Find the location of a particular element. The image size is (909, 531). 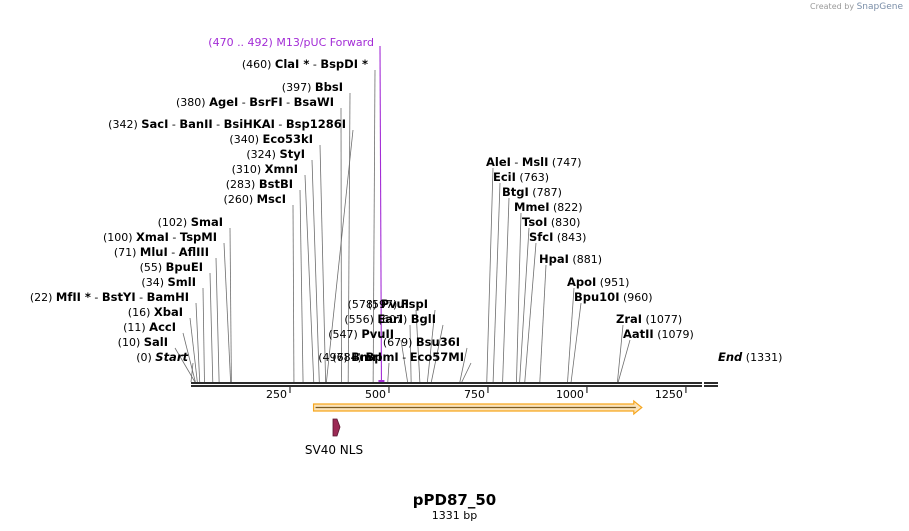

site-label: (283) BstBI is located at coordinates (259, 184).